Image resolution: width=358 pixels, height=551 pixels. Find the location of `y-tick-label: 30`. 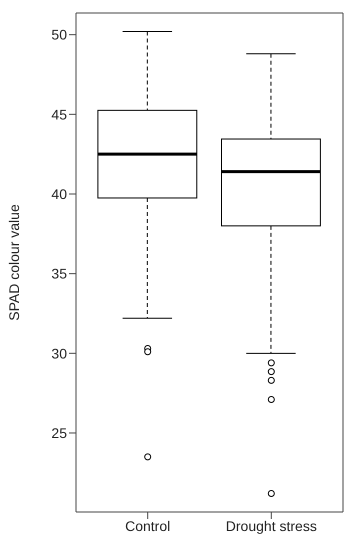

y-tick-label: 30 is located at coordinates (59, 353).